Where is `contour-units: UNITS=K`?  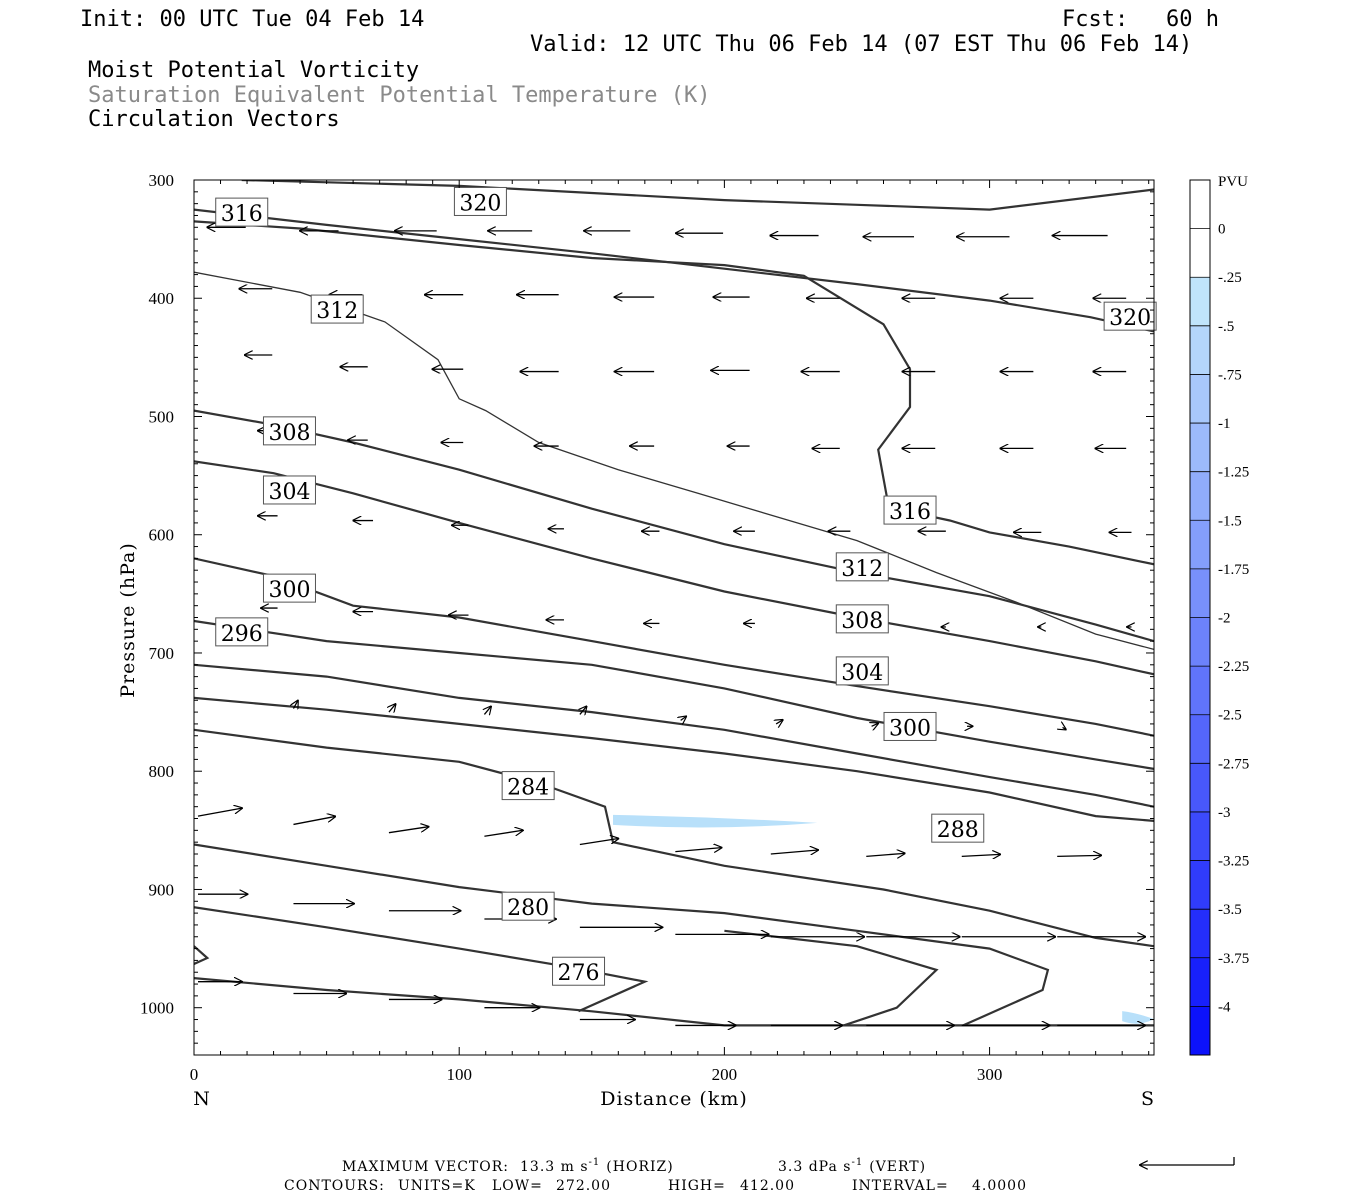
contour-units: UNITS=K is located at coordinates (437, 1186).